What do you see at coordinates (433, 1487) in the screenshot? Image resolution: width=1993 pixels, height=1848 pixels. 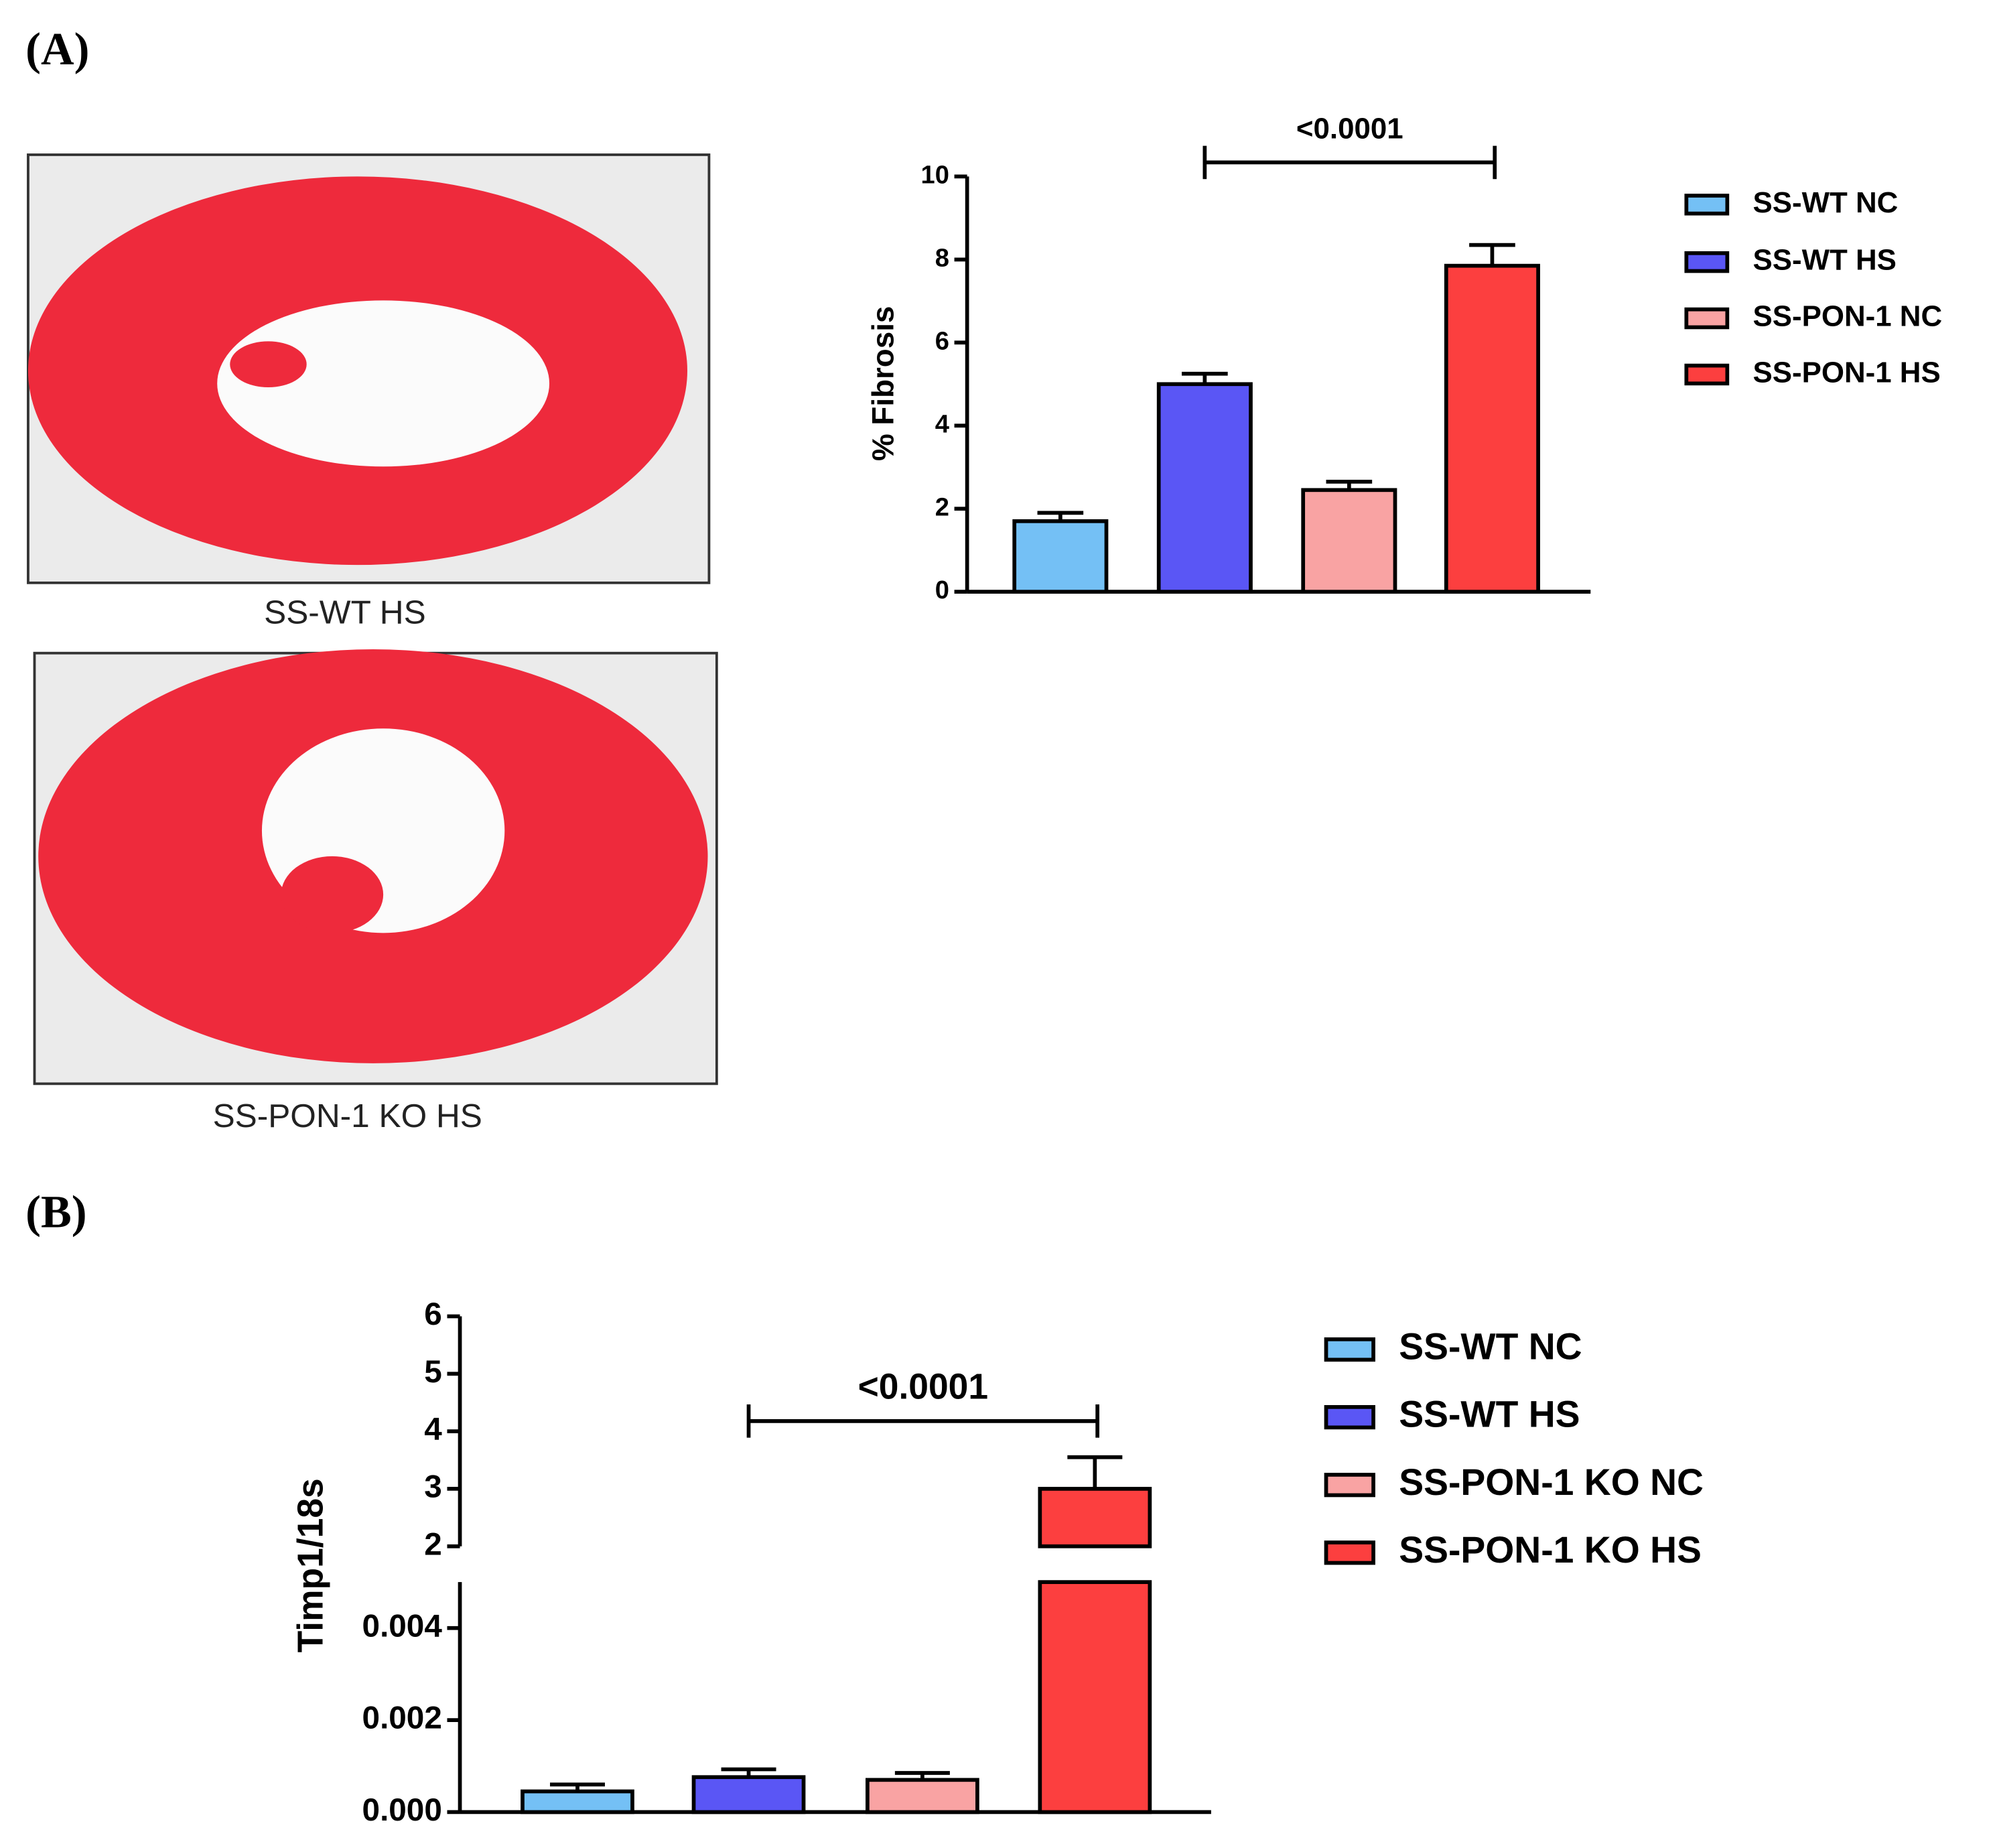 I see `y-tick-label: 3` at bounding box center [433, 1487].